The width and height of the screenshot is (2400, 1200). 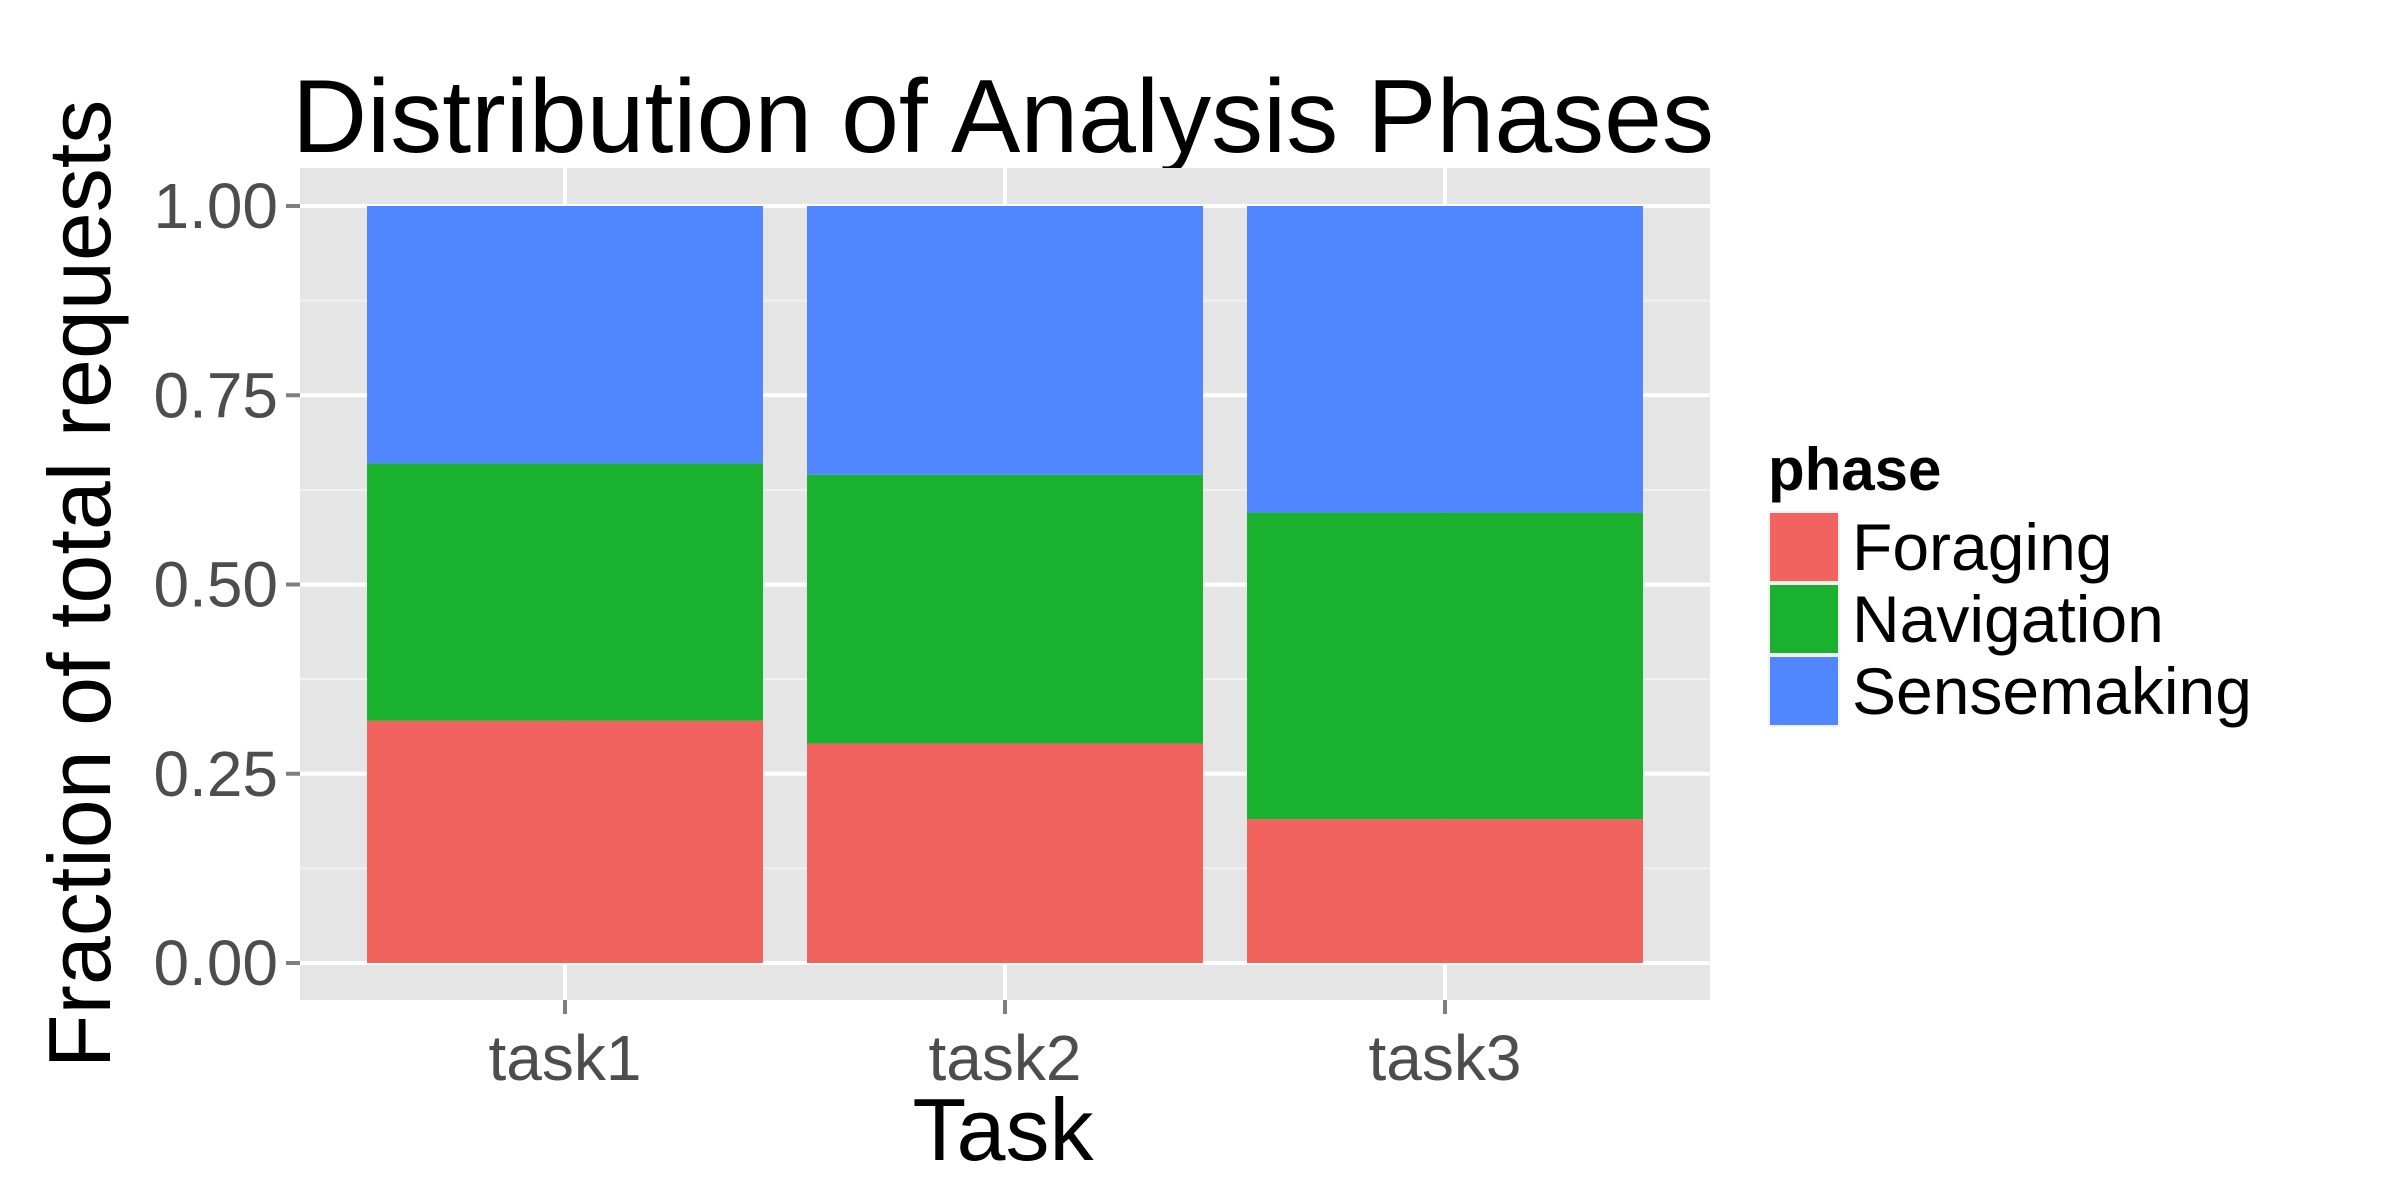 What do you see at coordinates (2052, 691) in the screenshot?
I see `legend-label-sensemaking: Sensemaking` at bounding box center [2052, 691].